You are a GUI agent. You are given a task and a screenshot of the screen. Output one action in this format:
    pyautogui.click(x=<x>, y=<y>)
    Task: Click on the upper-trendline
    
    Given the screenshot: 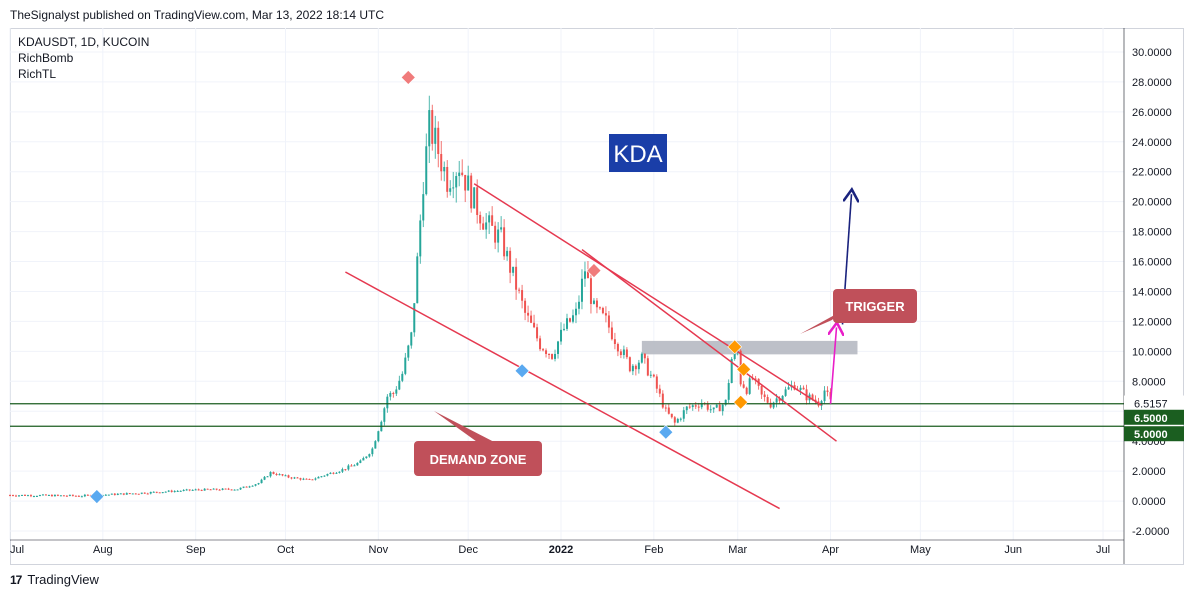 What is the action you would take?
    pyautogui.click(x=647, y=294)
    